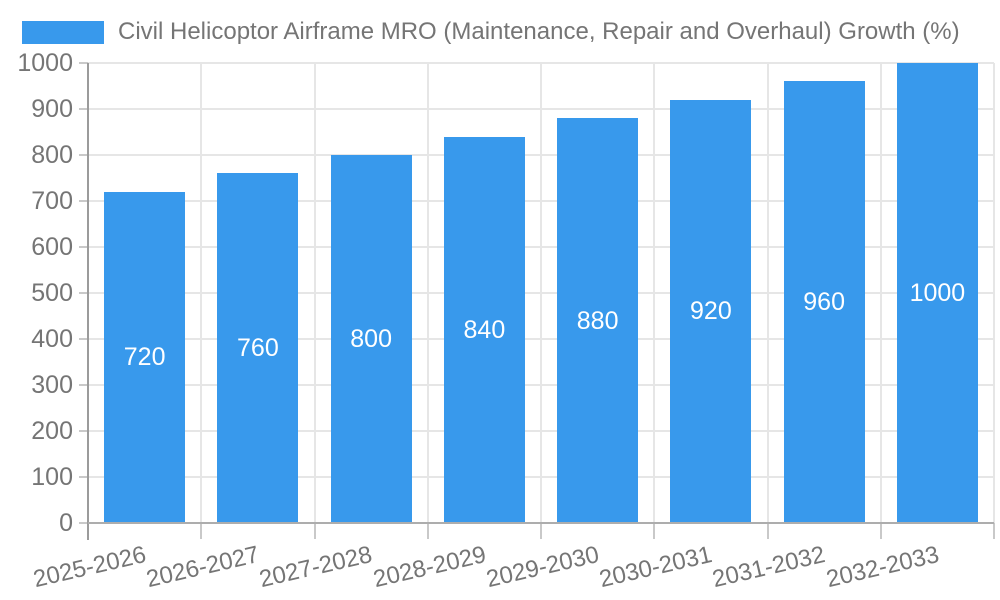 The height and width of the screenshot is (600, 1000). I want to click on x-tick-label: 2029-2030, so click(542, 567).